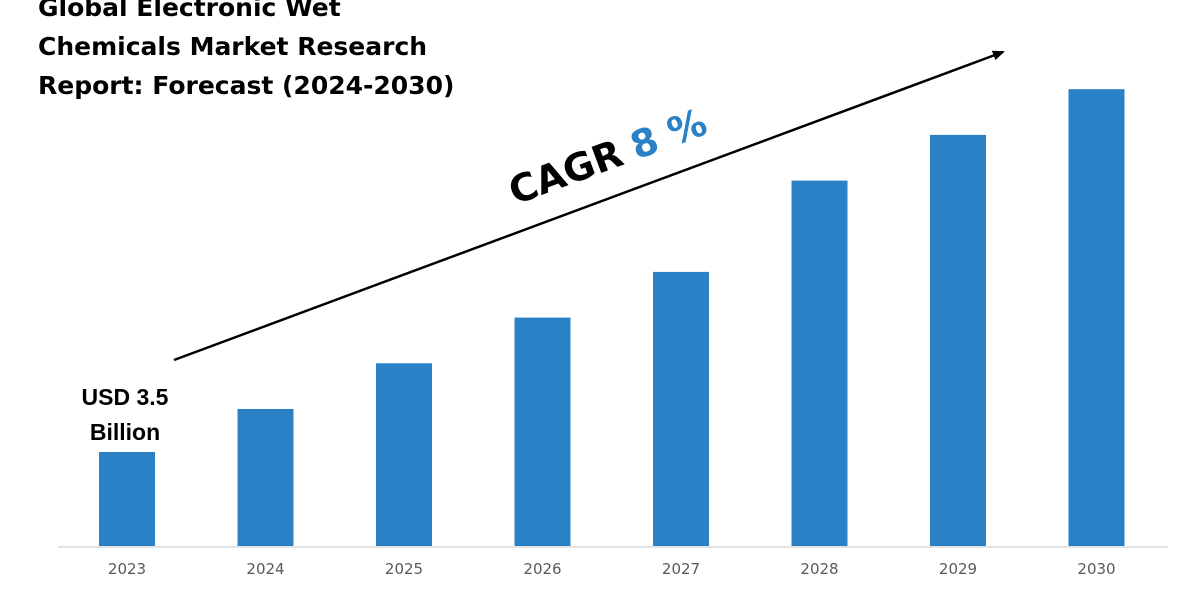 The height and width of the screenshot is (600, 1200). What do you see at coordinates (1096, 569) in the screenshot?
I see `x-tick-2030: 2030` at bounding box center [1096, 569].